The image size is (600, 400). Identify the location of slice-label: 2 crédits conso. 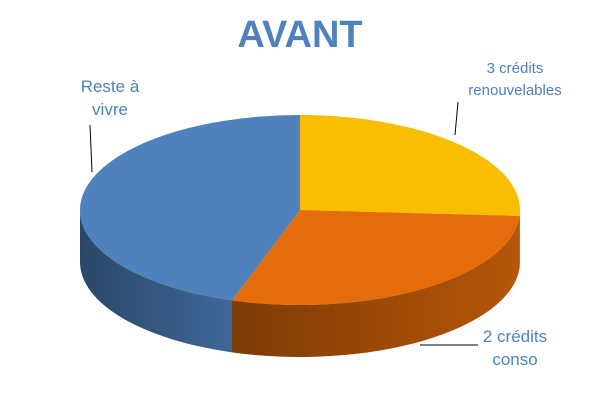
(515, 348).